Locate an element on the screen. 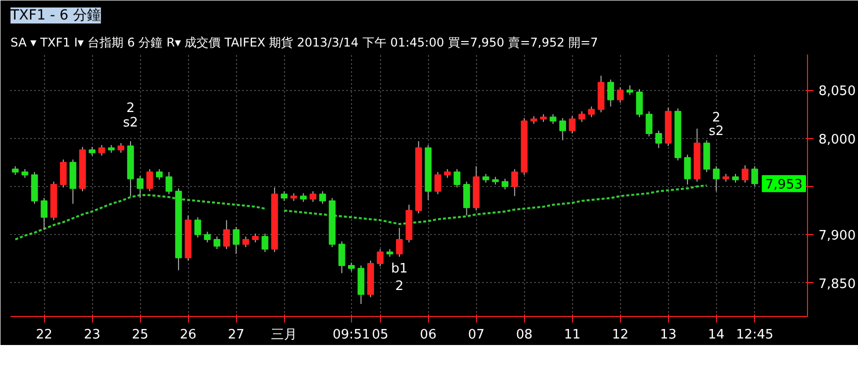  annotation: b1 is located at coordinates (399, 268).